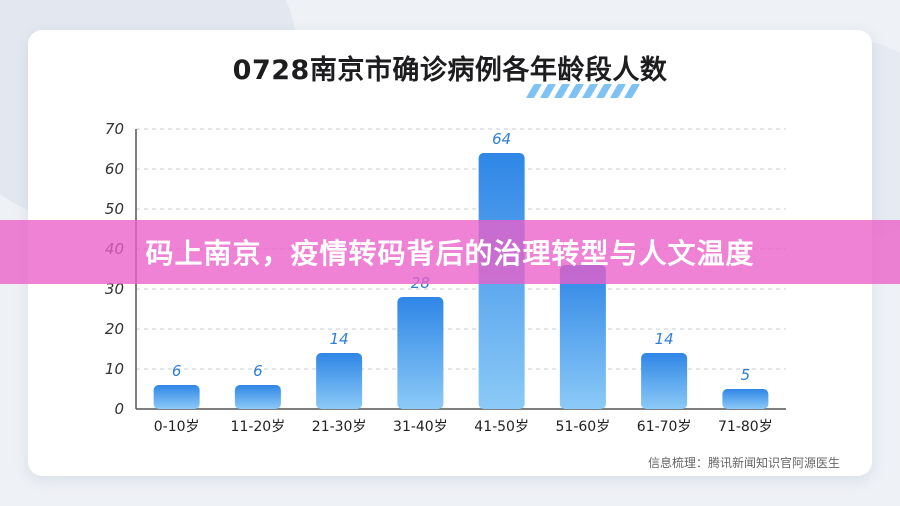 The height and width of the screenshot is (506, 900). Describe the element at coordinates (420, 427) in the screenshot. I see `x-tick-label: 31-40岁` at that location.